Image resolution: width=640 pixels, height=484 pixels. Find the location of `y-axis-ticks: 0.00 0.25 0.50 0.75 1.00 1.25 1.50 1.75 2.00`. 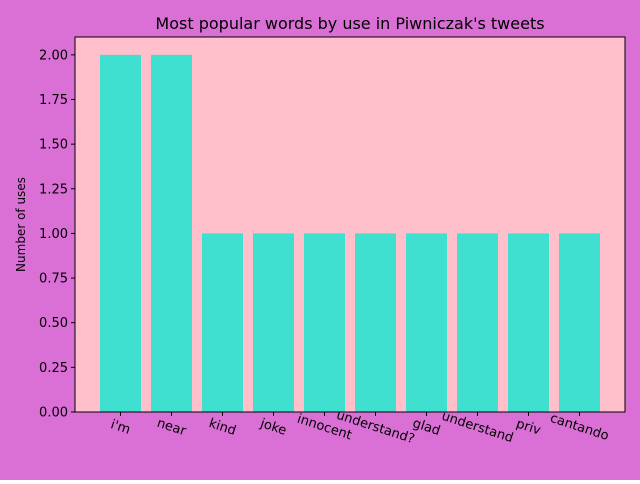

y-axis-ticks: 0.00 0.25 0.50 0.75 1.00 1.25 1.50 1.75 2.00 is located at coordinates (57, 234).